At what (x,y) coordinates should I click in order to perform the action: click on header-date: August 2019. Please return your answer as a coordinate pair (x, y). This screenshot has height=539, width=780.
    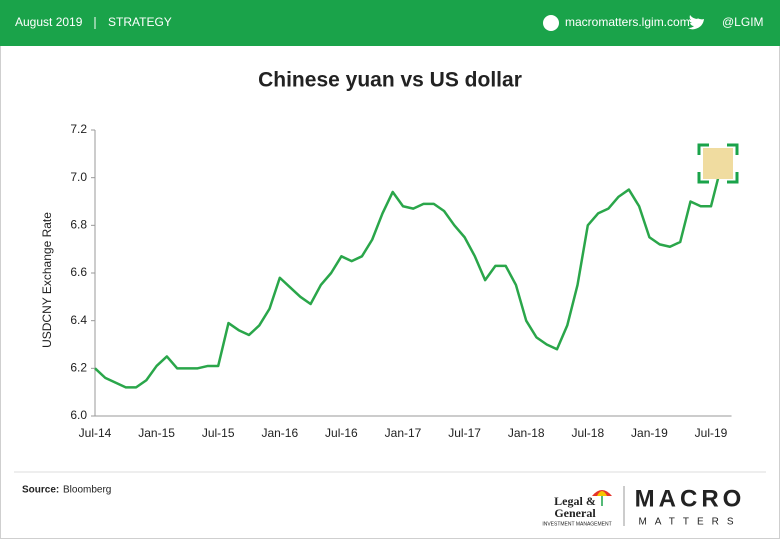
    Looking at the image, I should click on (49, 22).